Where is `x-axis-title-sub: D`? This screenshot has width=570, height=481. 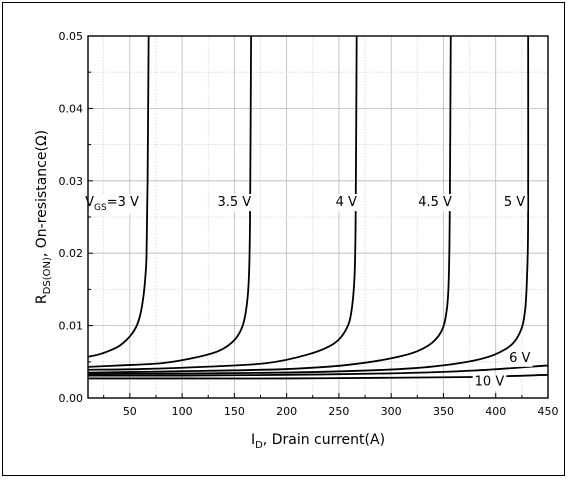 x-axis-title-sub: D is located at coordinates (259, 445).